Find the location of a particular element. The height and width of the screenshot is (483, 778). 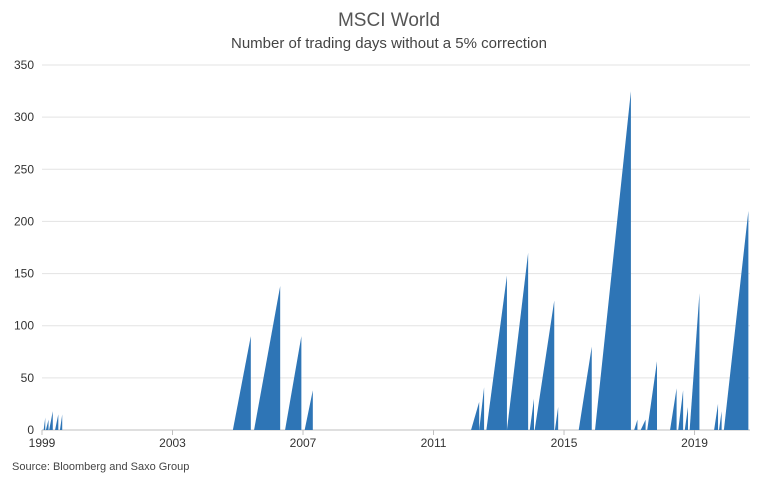

source-note: Source: Bloomberg and Saxo Group is located at coordinates (101, 467).